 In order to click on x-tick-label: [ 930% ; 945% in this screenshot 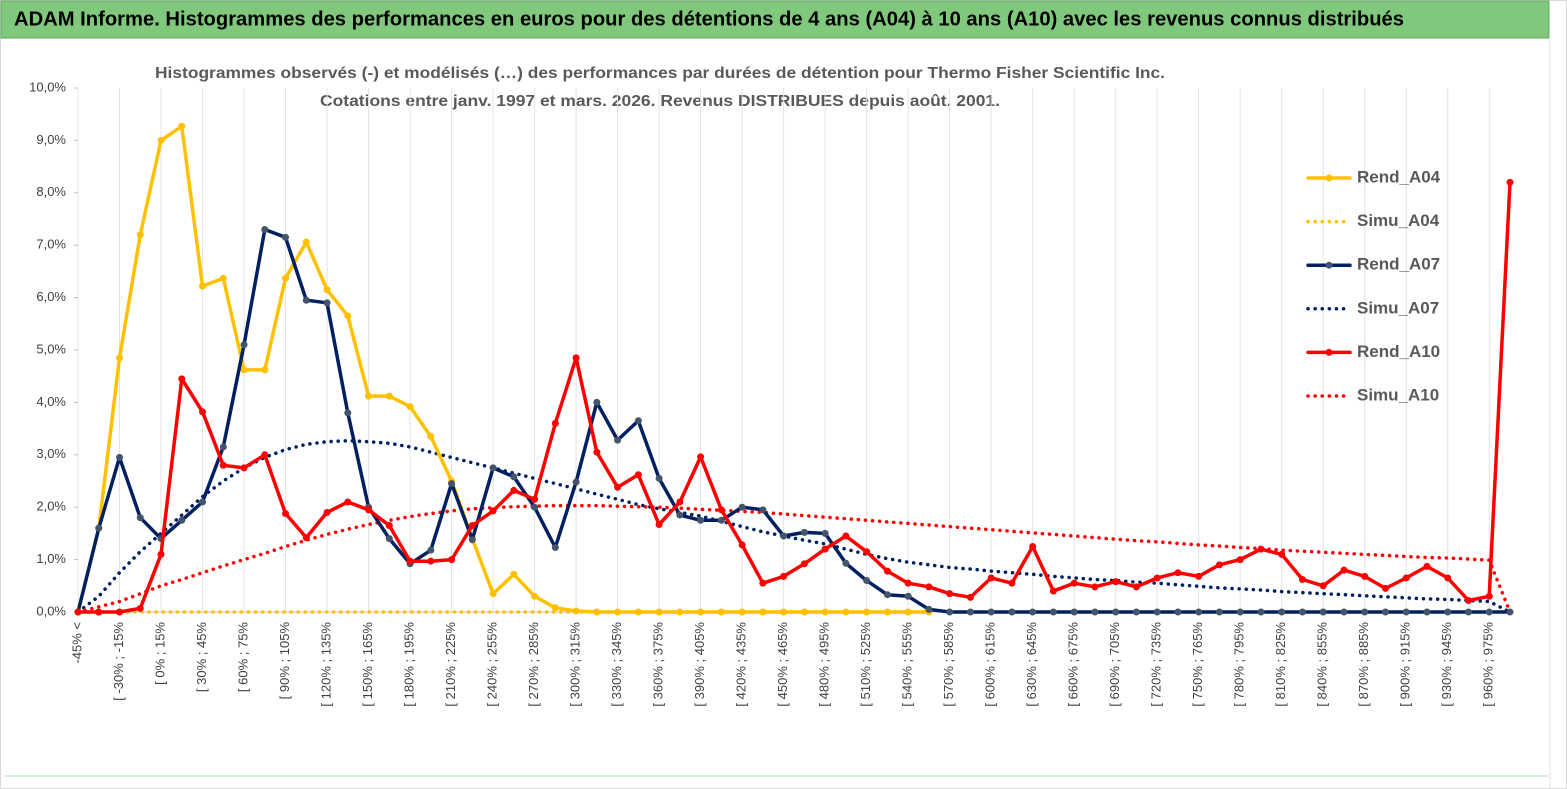, I will do `click(1446, 664)`.